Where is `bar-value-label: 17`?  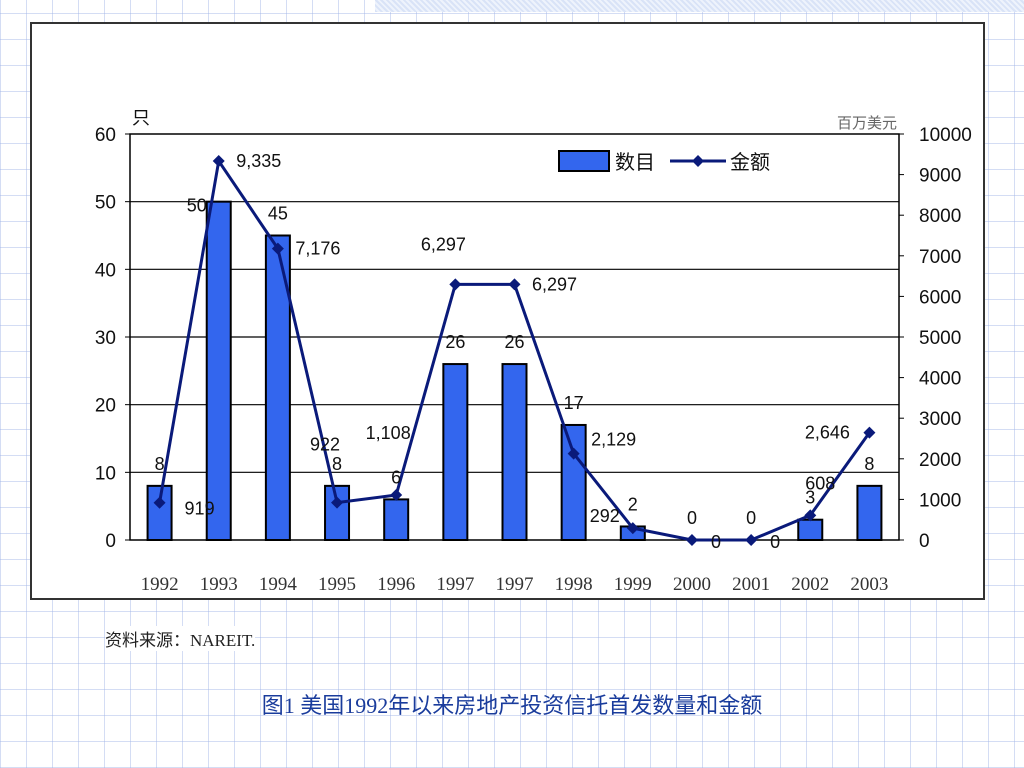 bar-value-label: 17 is located at coordinates (574, 403).